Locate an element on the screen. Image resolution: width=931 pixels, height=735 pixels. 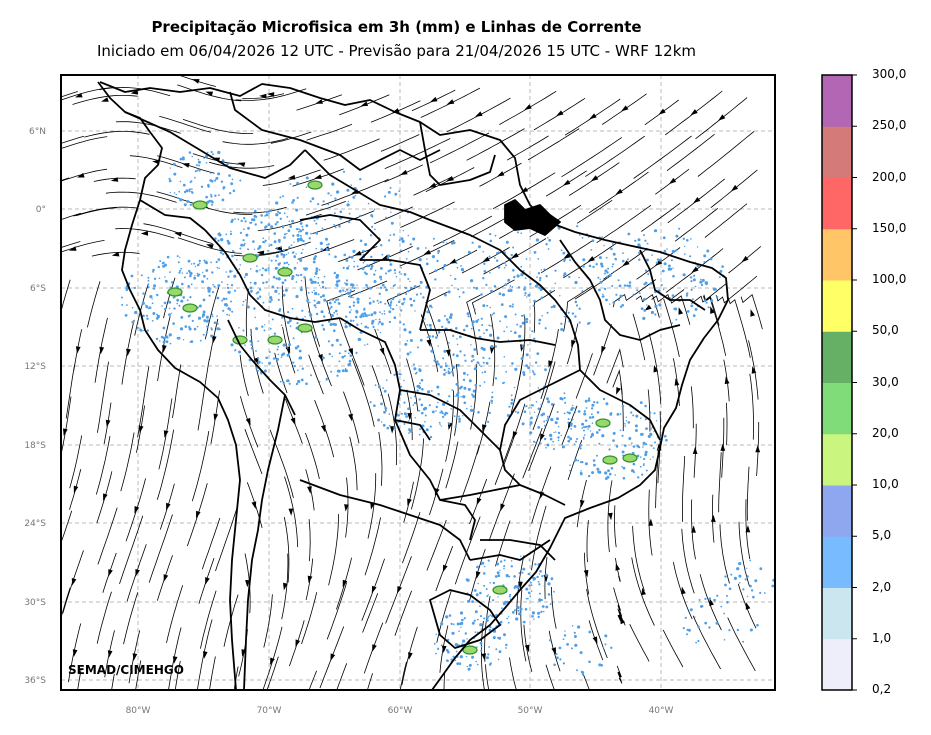
border-ecuador is located at coordinates (172, 215).